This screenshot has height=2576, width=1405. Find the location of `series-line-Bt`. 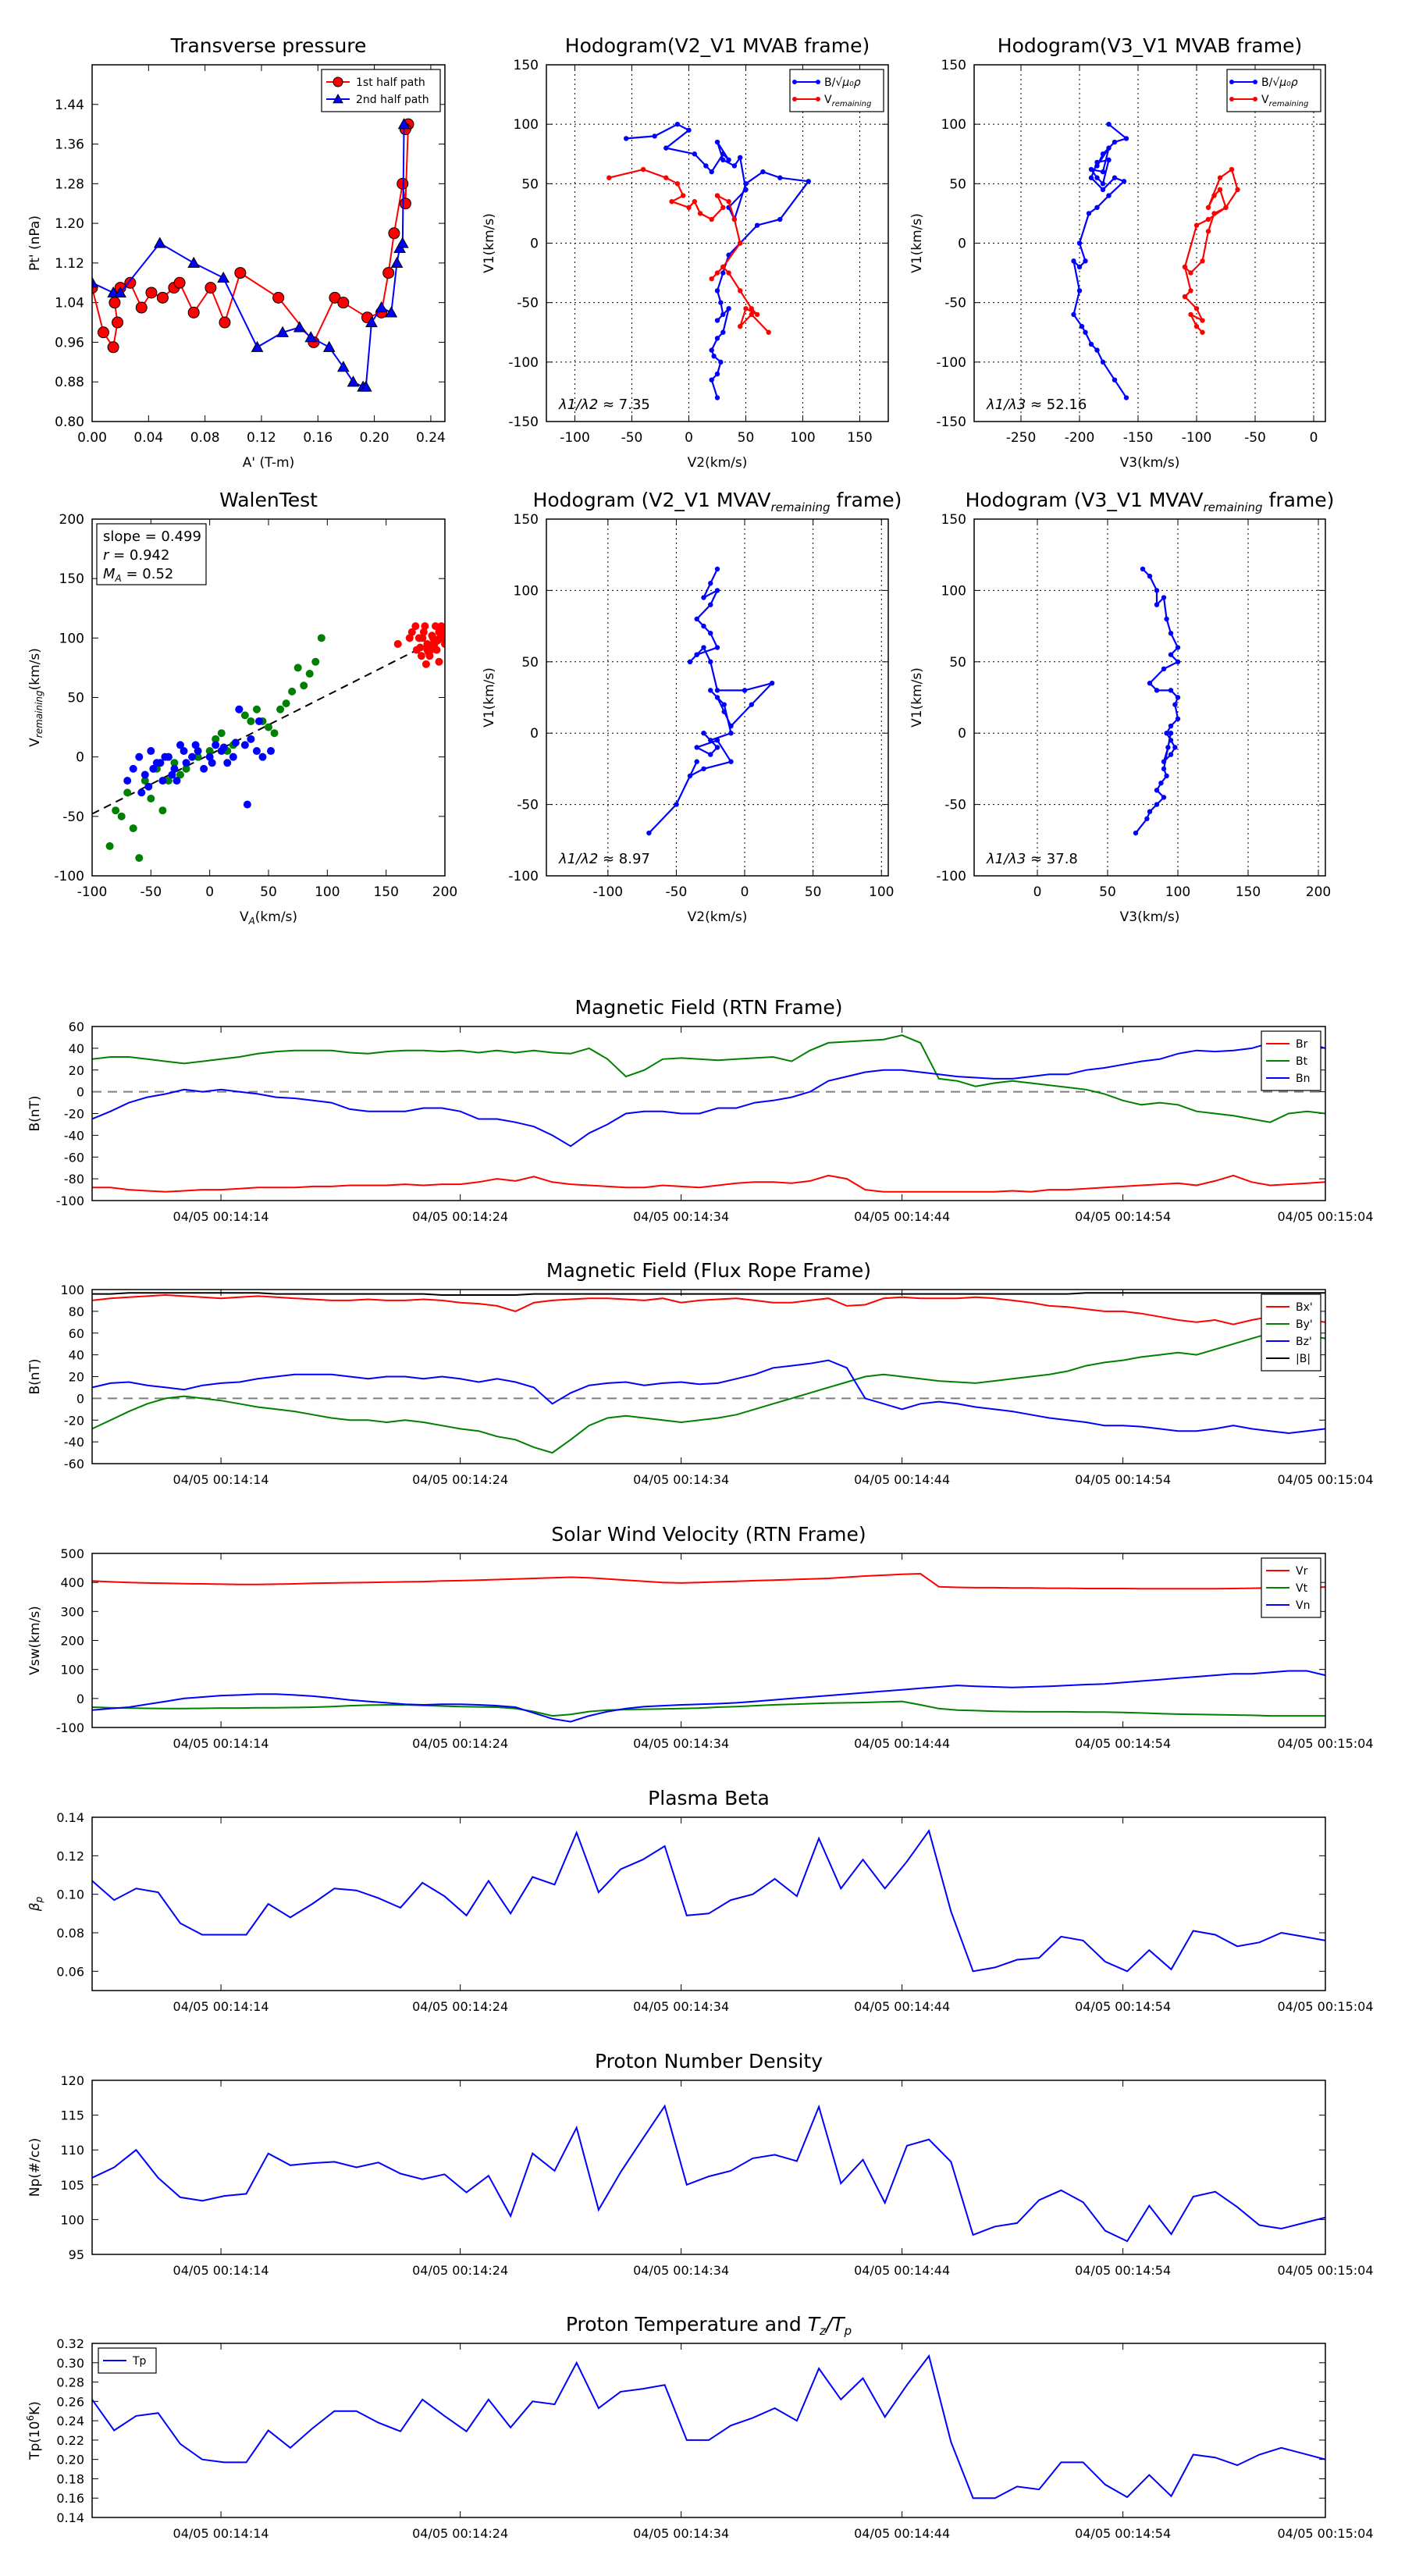

series-line-Bt is located at coordinates (709, 1078).